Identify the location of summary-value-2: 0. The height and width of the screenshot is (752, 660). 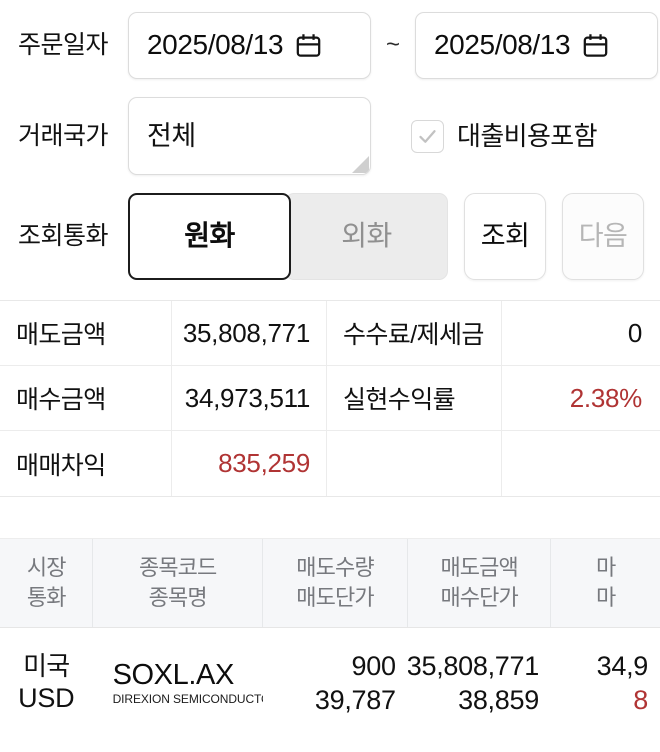
(634, 332).